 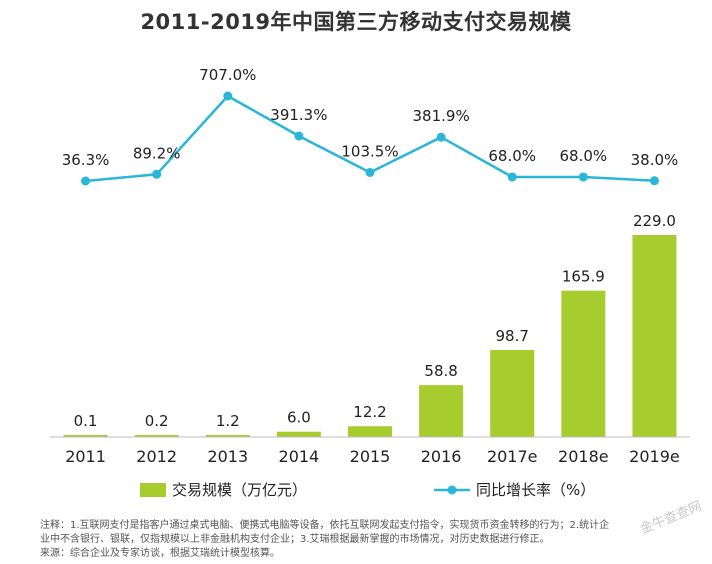 What do you see at coordinates (440, 371) in the screenshot?
I see `bar-value-label: 58.8` at bounding box center [440, 371].